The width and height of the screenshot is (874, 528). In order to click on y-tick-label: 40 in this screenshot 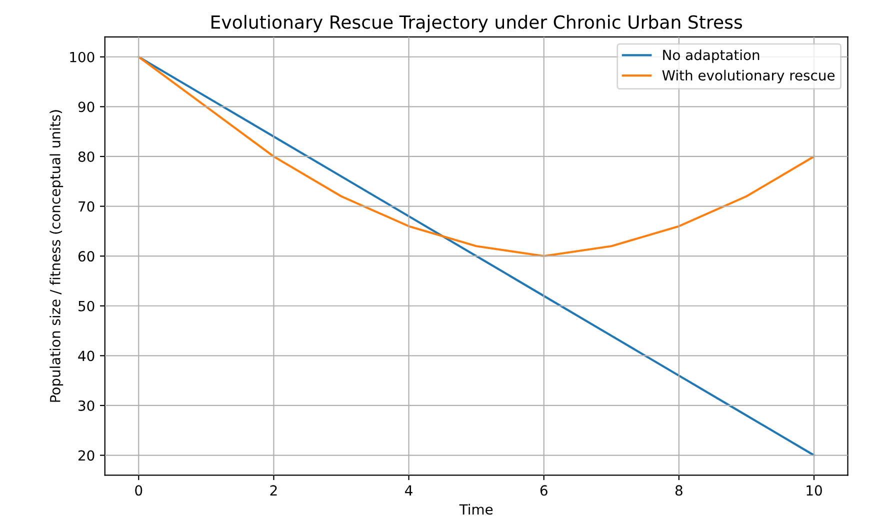, I will do `click(86, 356)`.